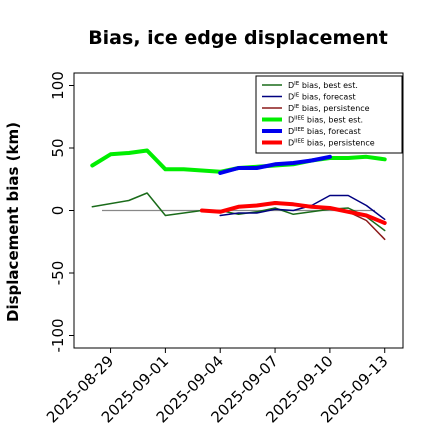 This screenshot has height=440, width=440. I want to click on legend-label-5: DIIEE bias, forecast, so click(324, 131).